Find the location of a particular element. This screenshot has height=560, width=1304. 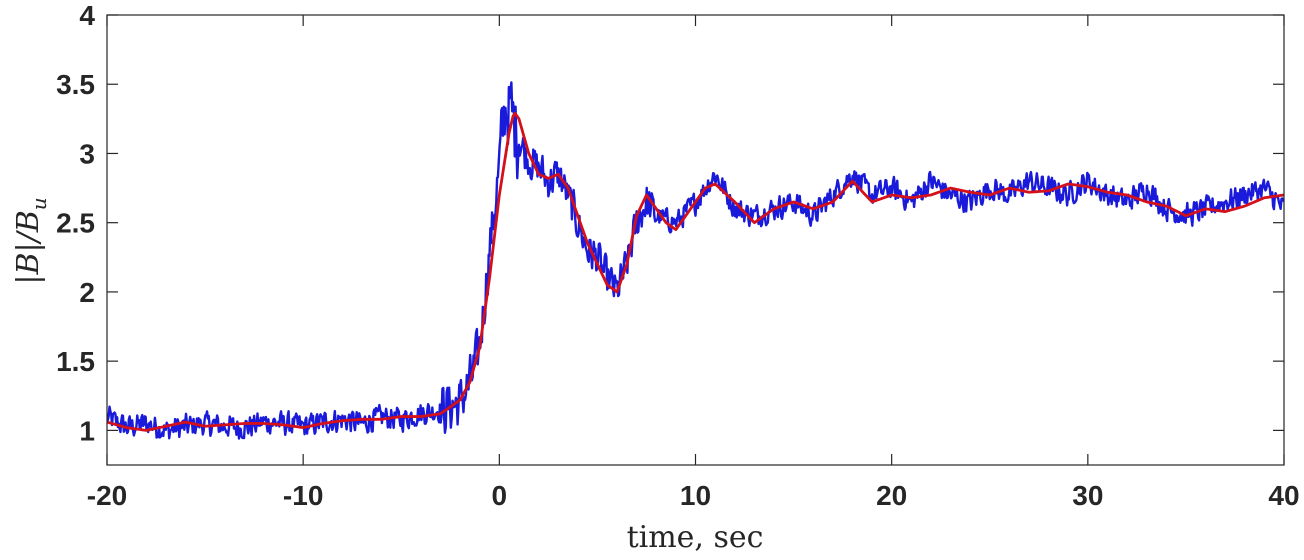

svg-text: |B|/Bu is located at coordinates (31, 240).